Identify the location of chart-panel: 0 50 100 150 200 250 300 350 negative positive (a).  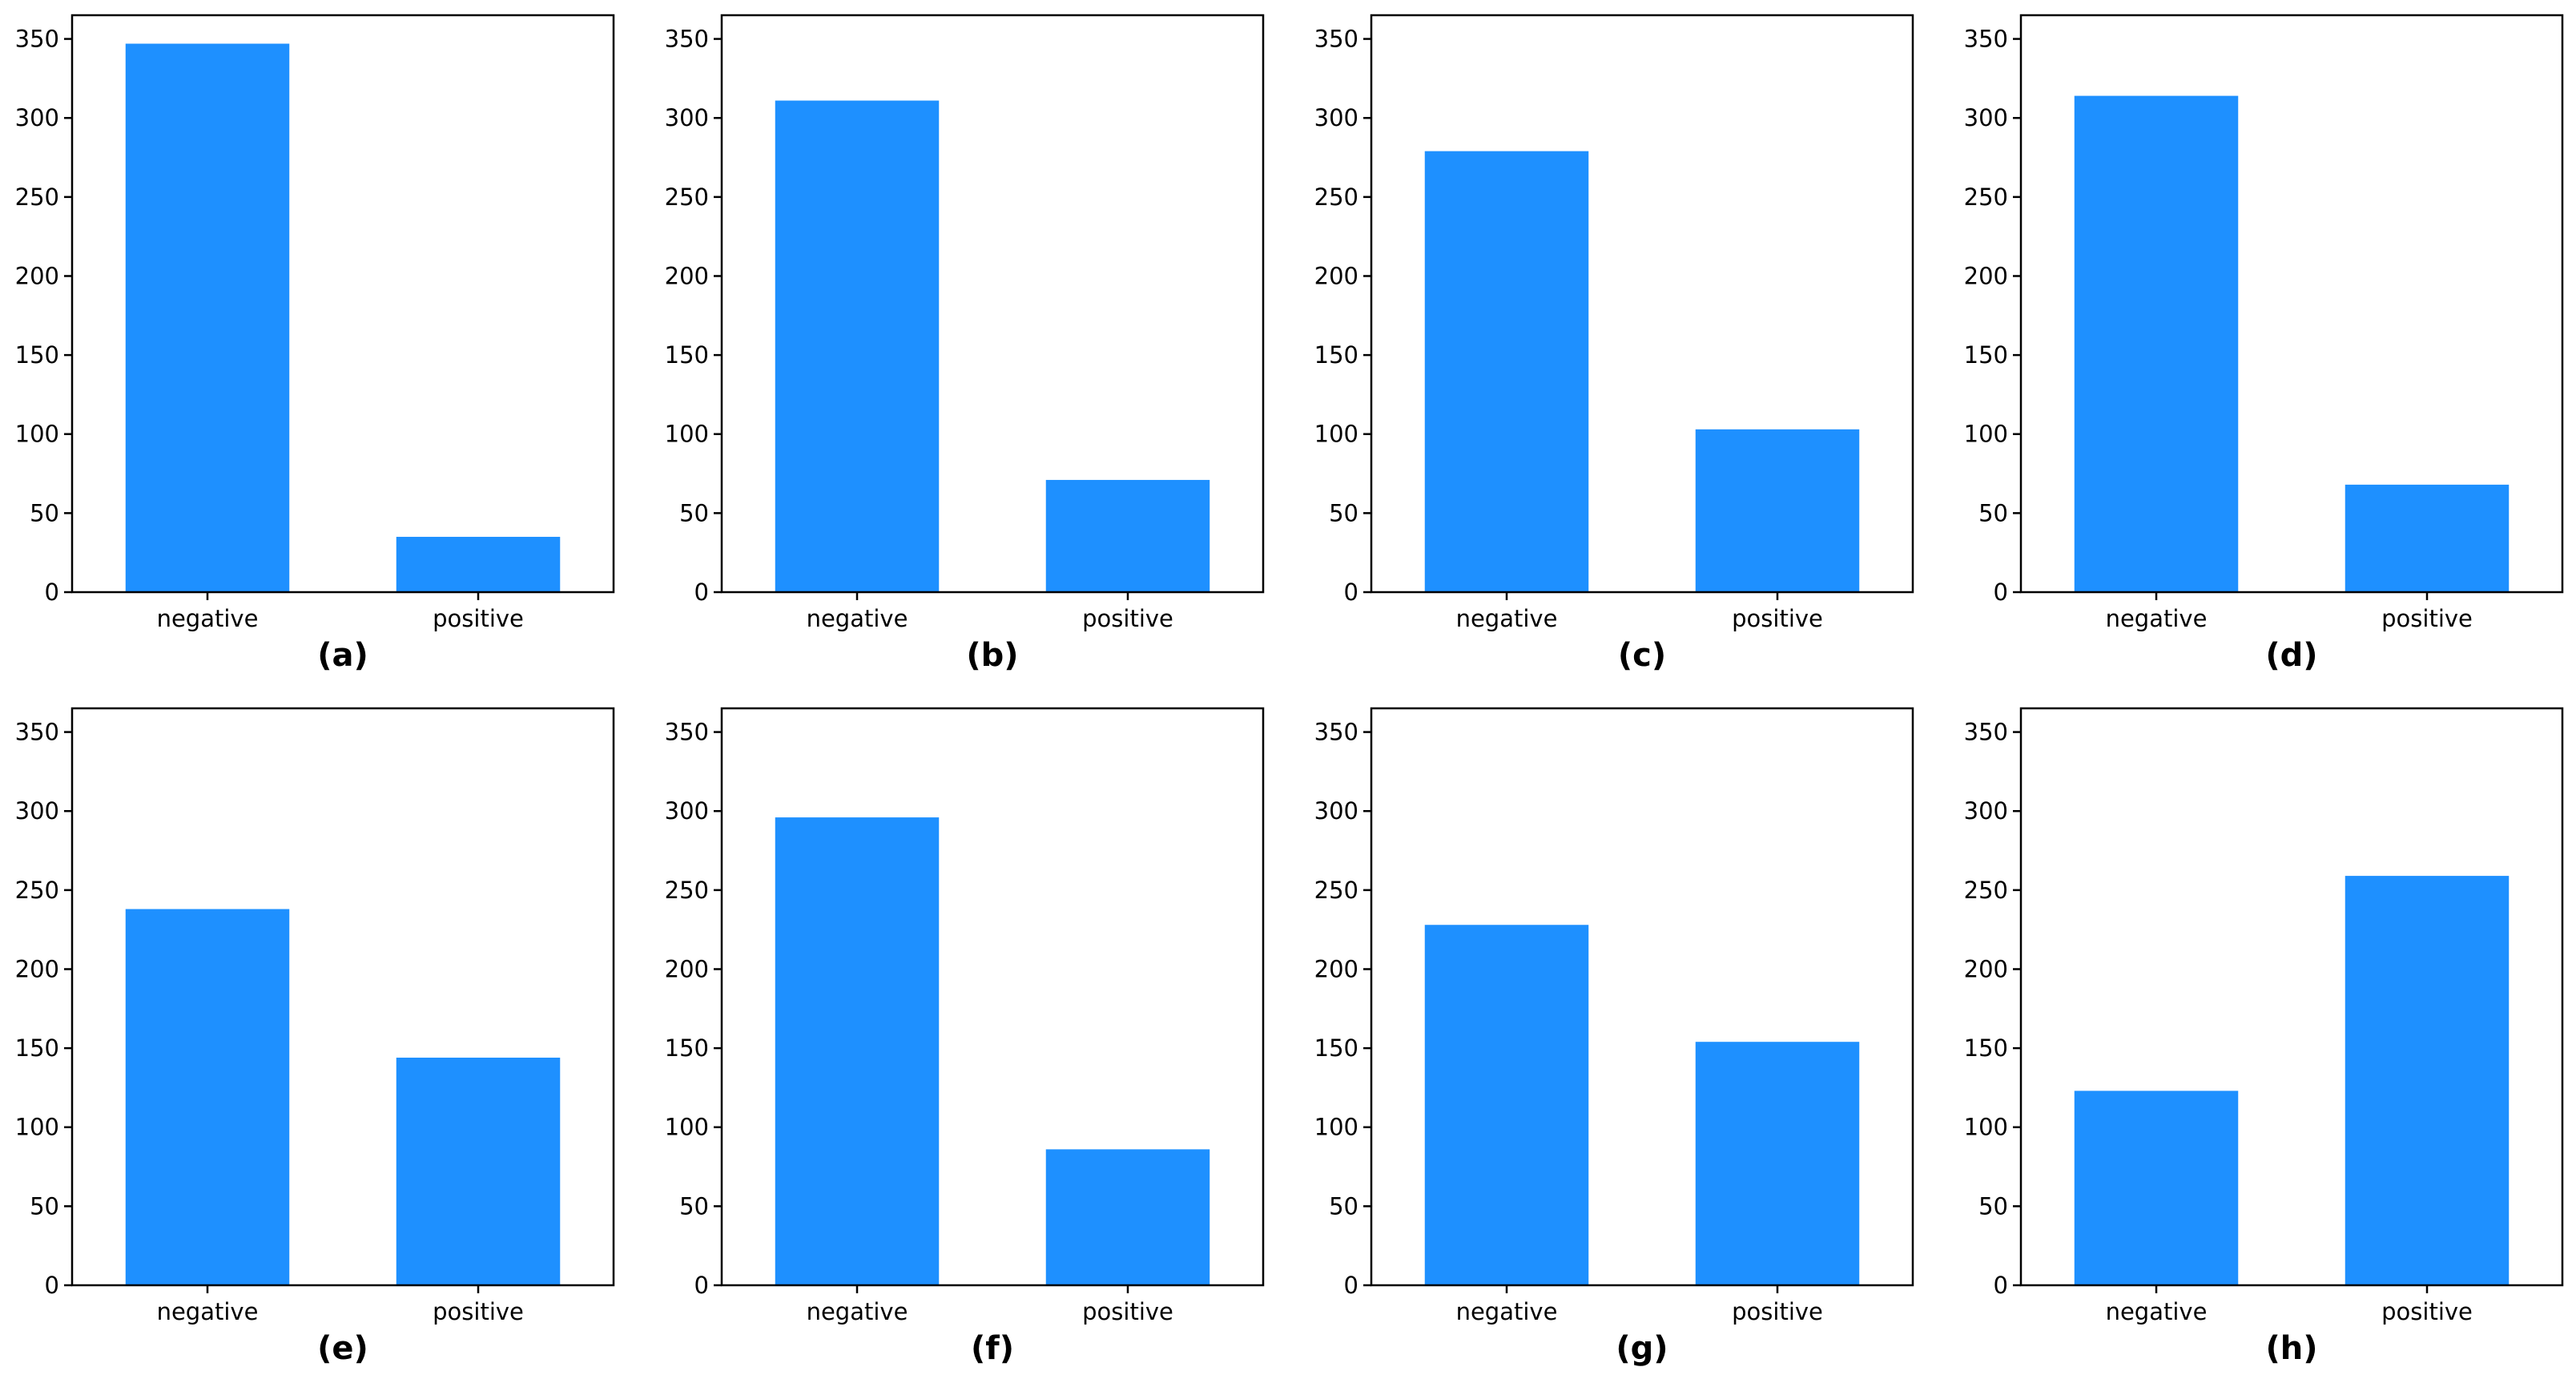
(315, 344).